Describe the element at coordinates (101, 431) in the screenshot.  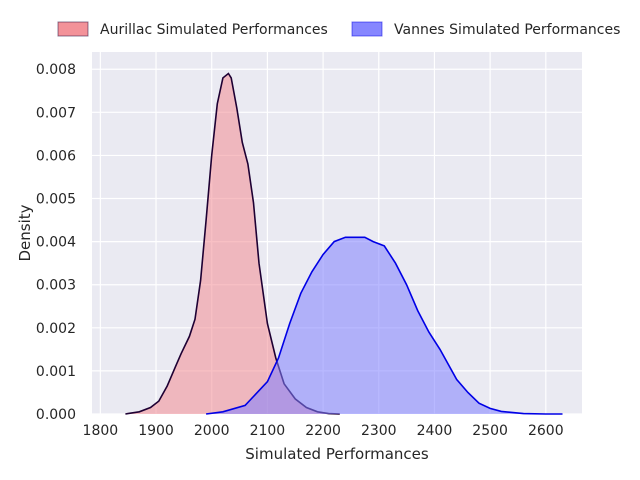
I see `x-tick-label: 1800` at that location.